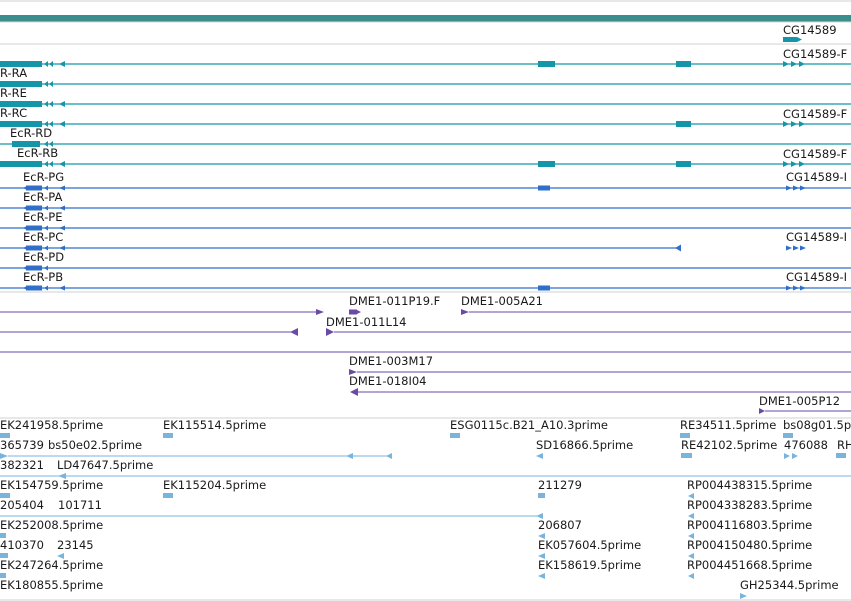  What do you see at coordinates (589, 545) in the screenshot?
I see `est-label: EK057604.5prime` at bounding box center [589, 545].